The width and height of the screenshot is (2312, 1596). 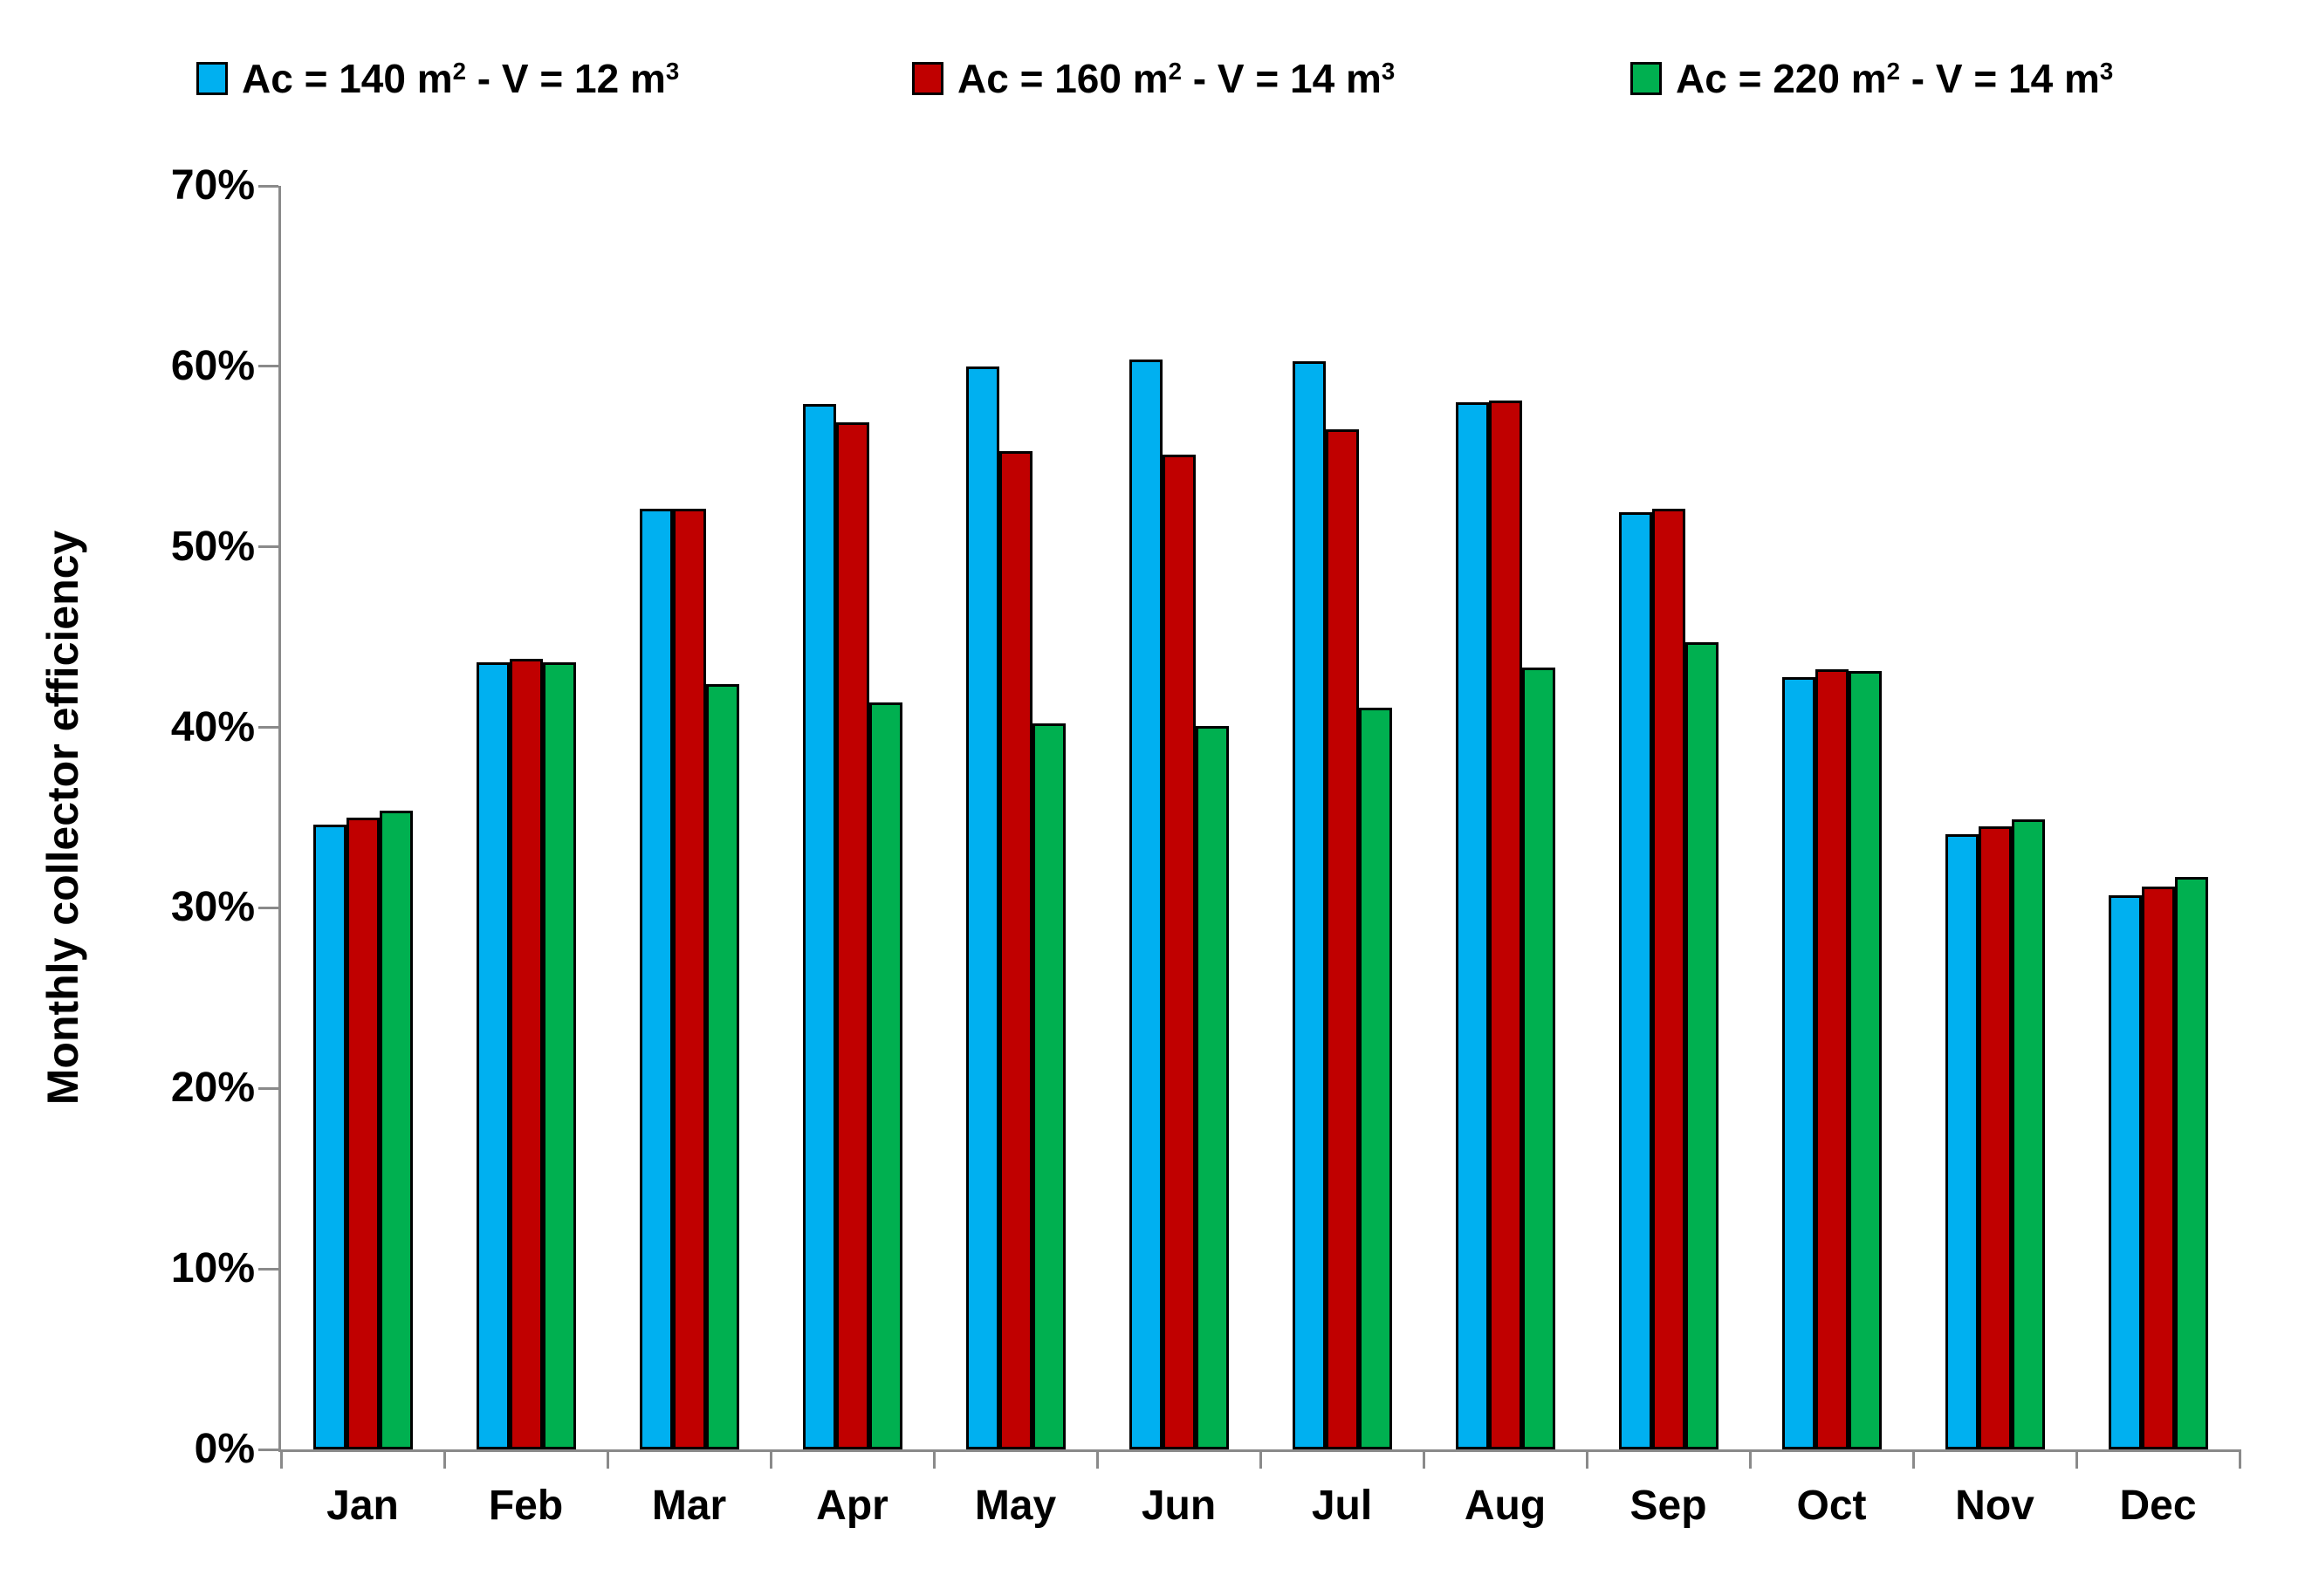 What do you see at coordinates (1375, 1078) in the screenshot?
I see `bar-jul-series3` at bounding box center [1375, 1078].